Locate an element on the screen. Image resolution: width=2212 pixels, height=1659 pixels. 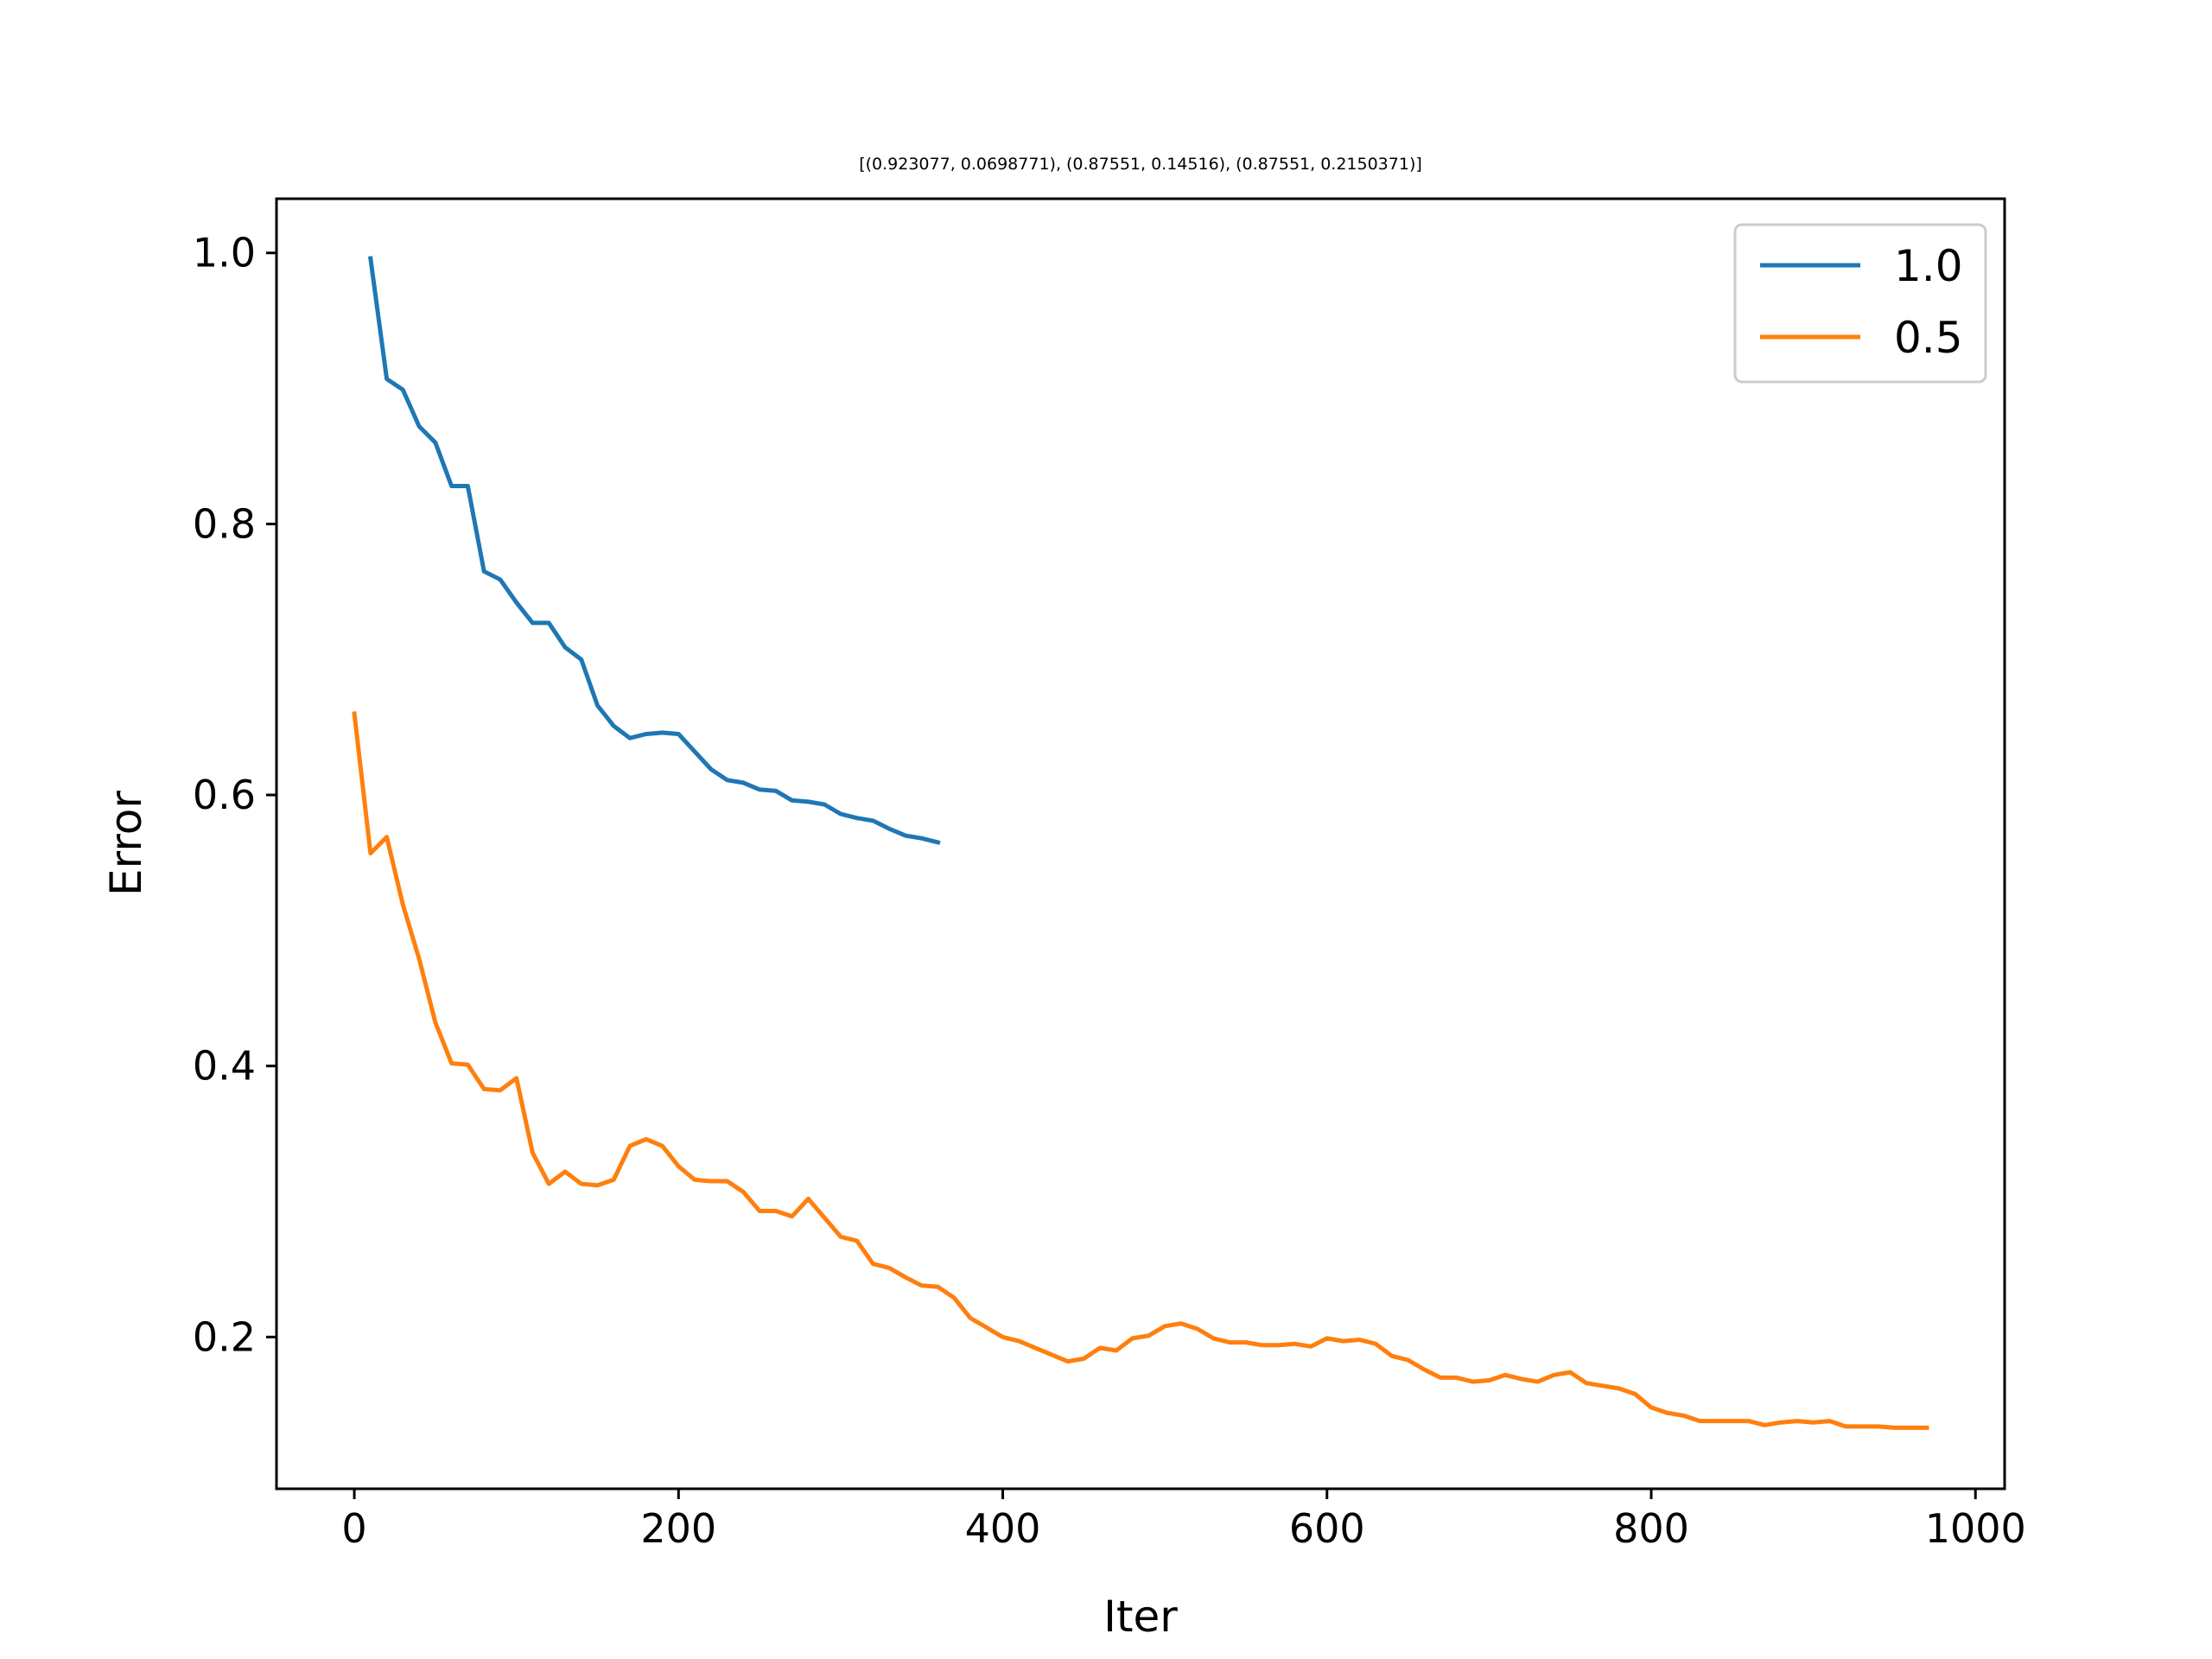
y-axis-label: Error is located at coordinates (126, 843).